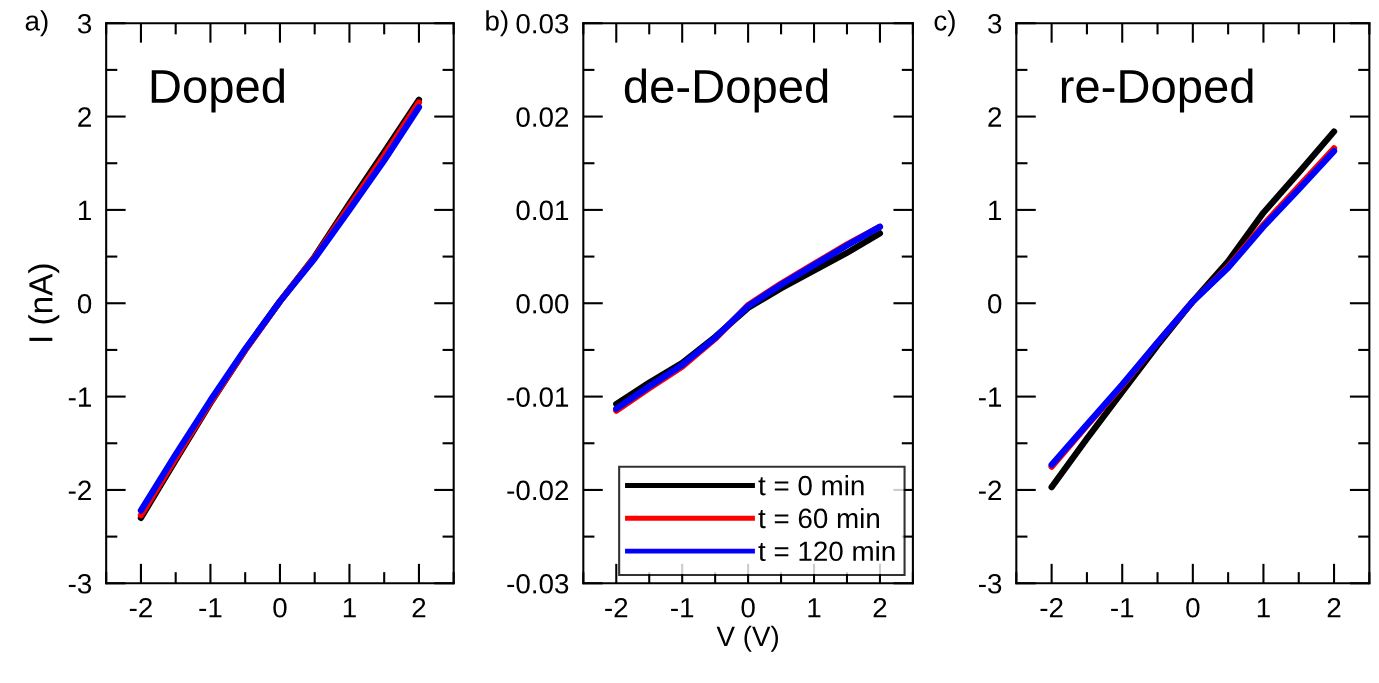 This screenshot has height=683, width=1379. I want to click on y-tick-label: -0.02, so click(538, 490).